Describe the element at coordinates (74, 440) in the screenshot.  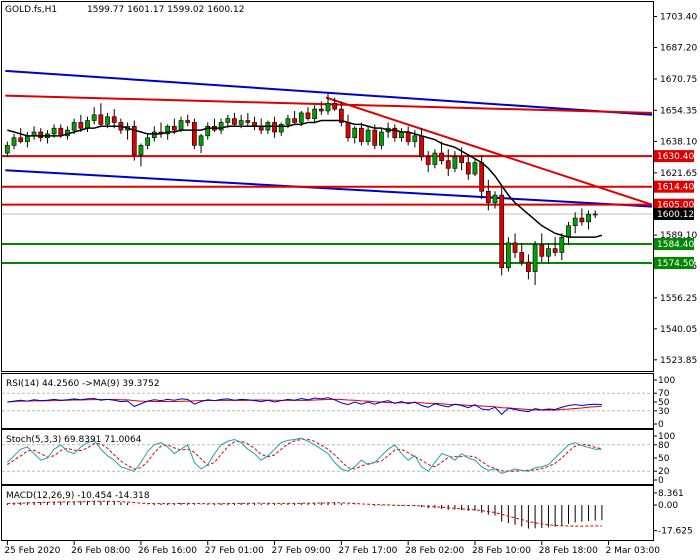
I see `stoch-header: Stoch(5,3,3) 69.8391 71.0064` at that location.